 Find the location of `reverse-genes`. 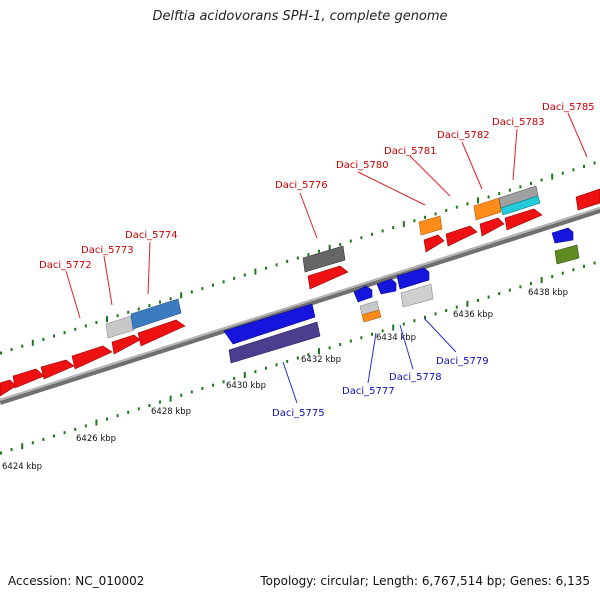

reverse-genes is located at coordinates (401, 295).